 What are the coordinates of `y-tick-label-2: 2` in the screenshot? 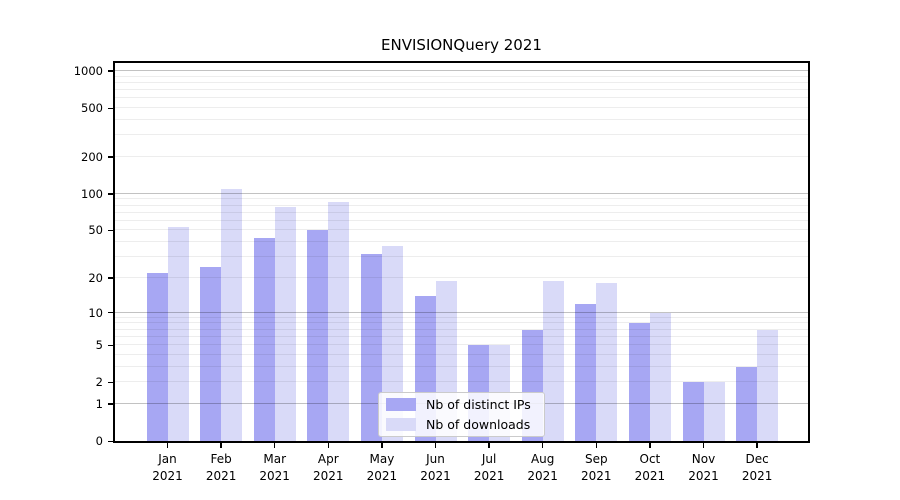 It's located at (99, 382).